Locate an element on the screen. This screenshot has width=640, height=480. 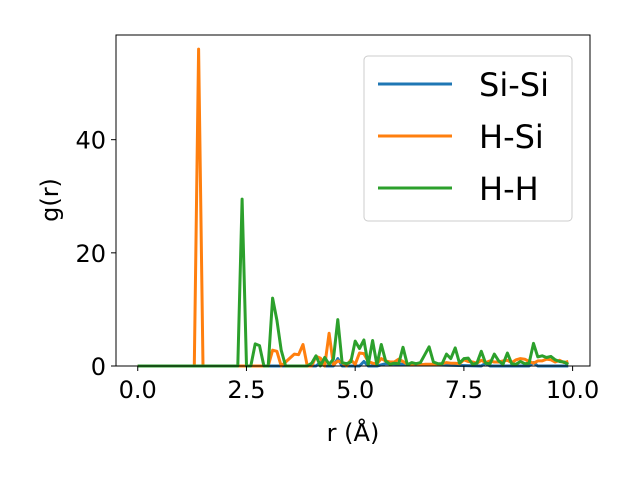
x-tick-label: 7.5 is located at coordinates (464, 390).